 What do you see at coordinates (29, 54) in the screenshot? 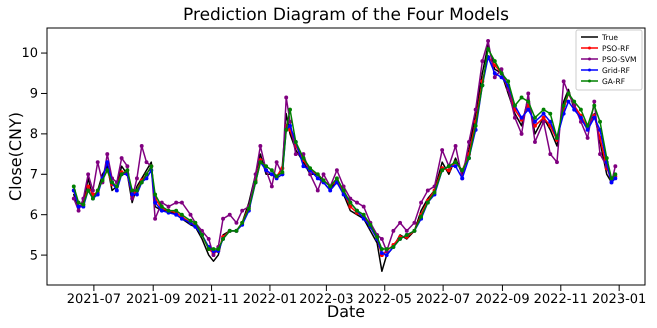
I see `y-tick-label: 10` at bounding box center [29, 54].